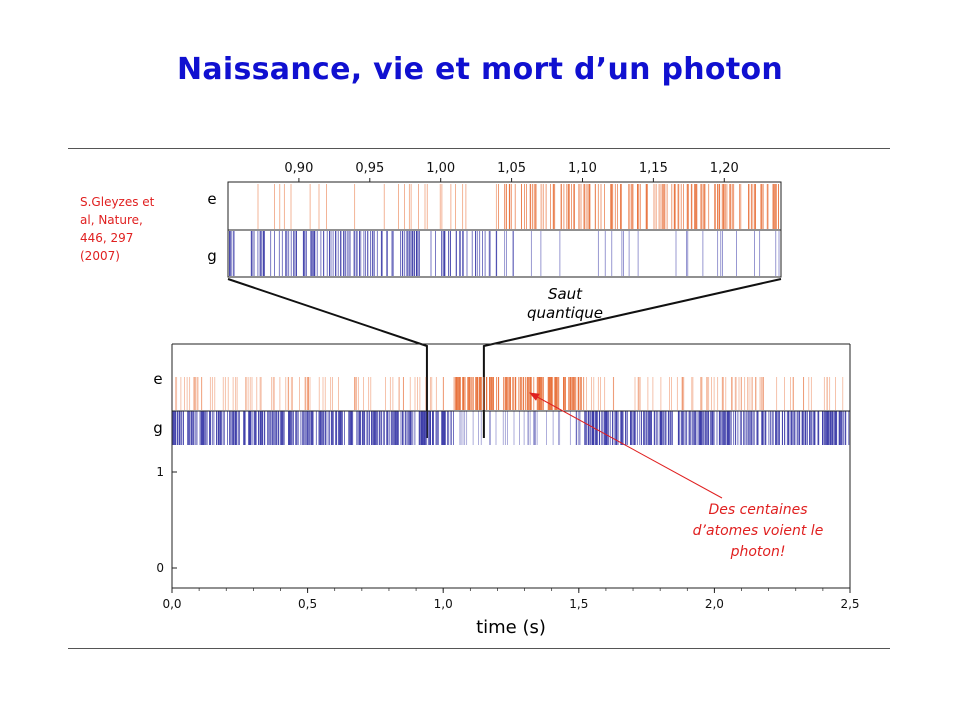 This screenshot has width=960, height=720. What do you see at coordinates (849, 604) in the screenshot?
I see `main-x-tick-label: 2,5` at bounding box center [849, 604].